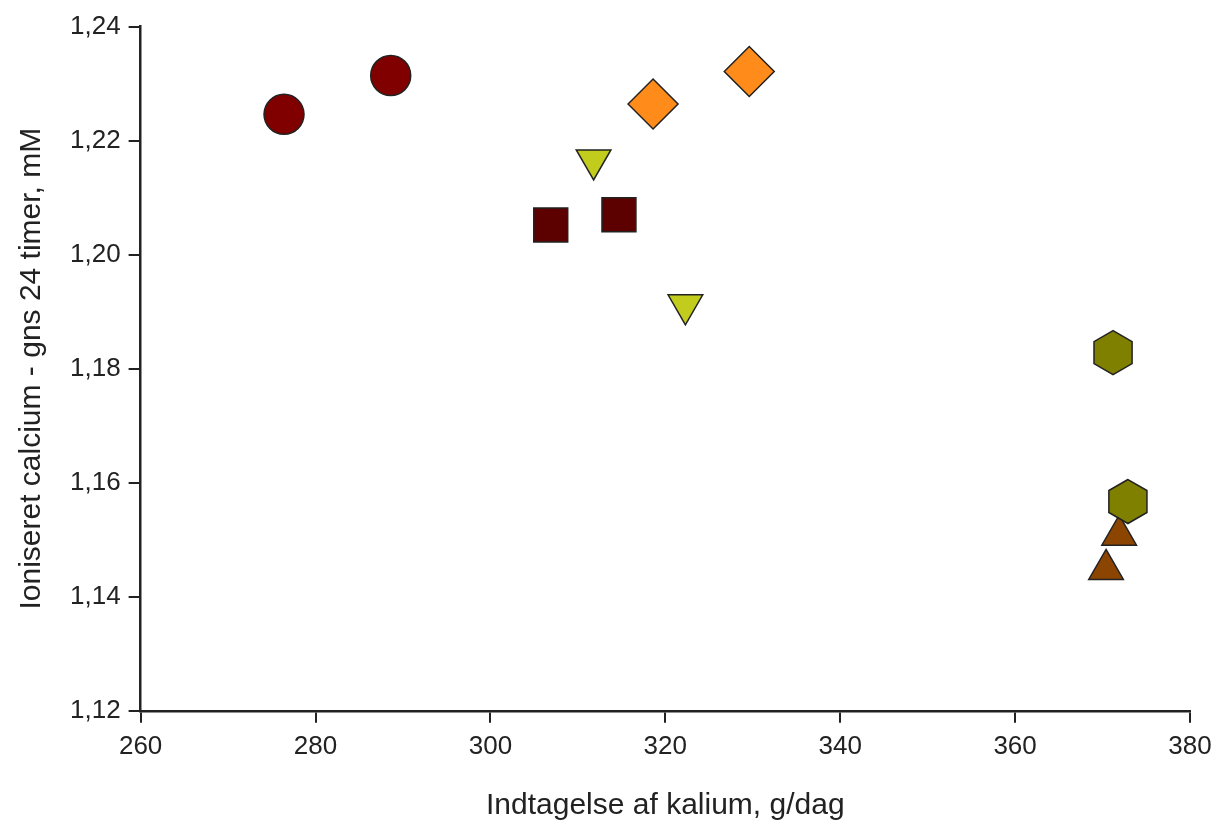  Describe the element at coordinates (665, 744) in the screenshot. I see `x-tick-label: 320` at that location.